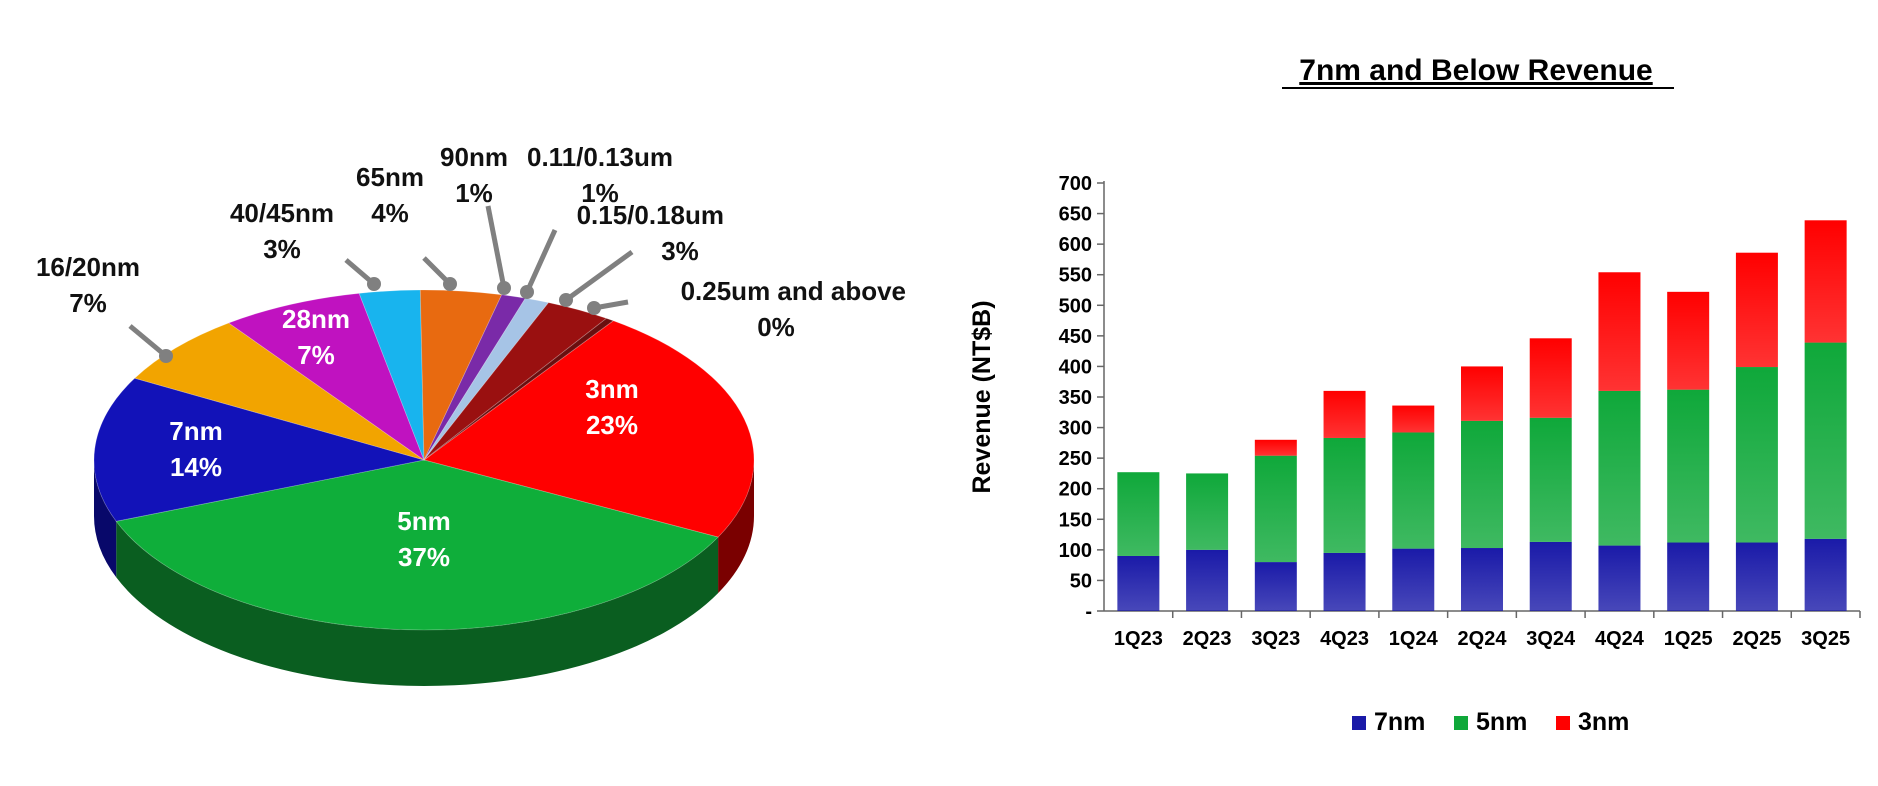 This screenshot has height=786, width=1878. What do you see at coordinates (1475, 70) in the screenshot?
I see `chart-title: 7nm and Below Revenue` at bounding box center [1475, 70].